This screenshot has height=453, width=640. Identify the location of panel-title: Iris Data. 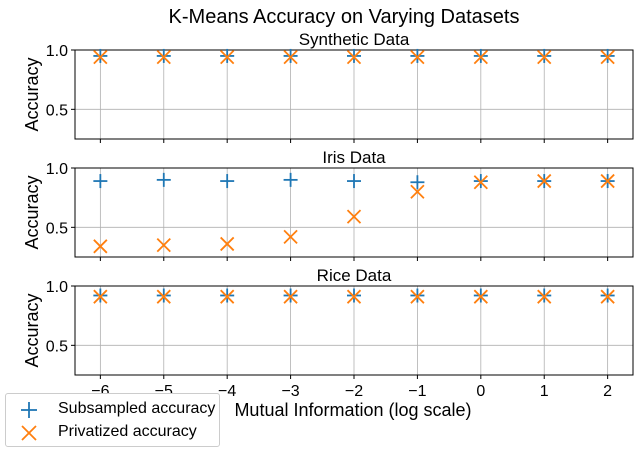
(354, 157).